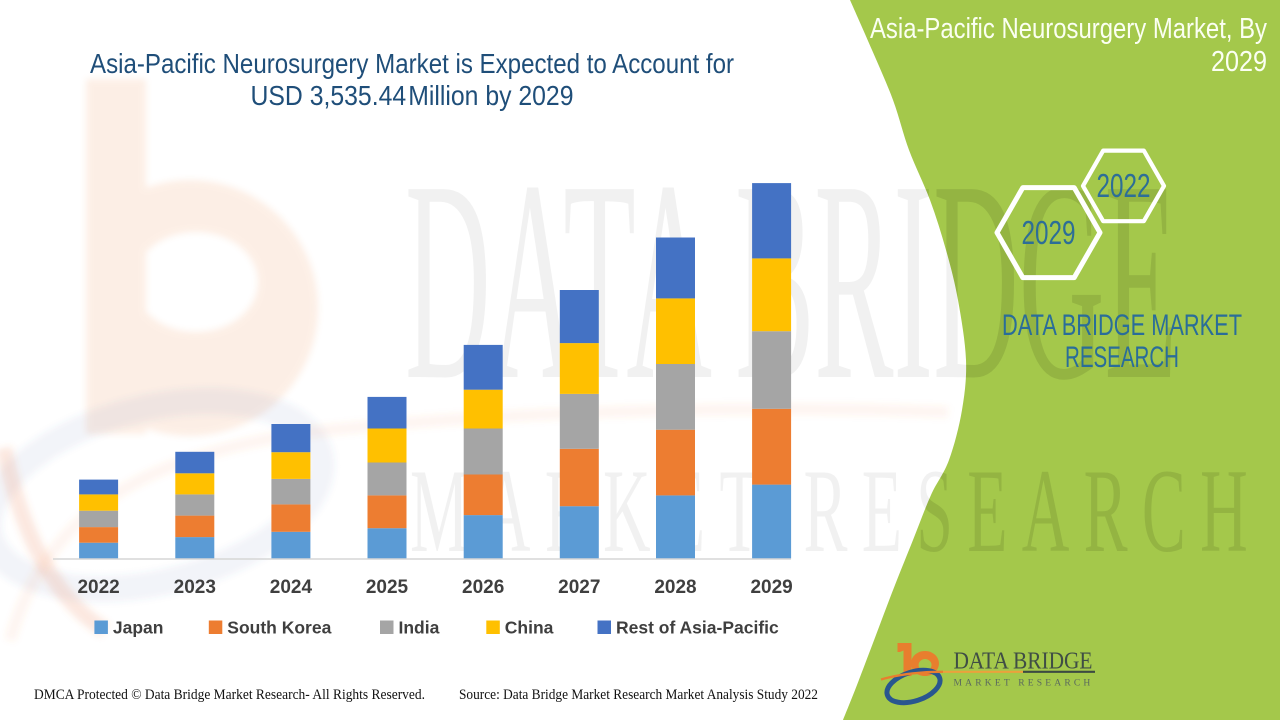 This screenshot has height=720, width=1280. I want to click on svg-text: 2028, so click(675, 587).